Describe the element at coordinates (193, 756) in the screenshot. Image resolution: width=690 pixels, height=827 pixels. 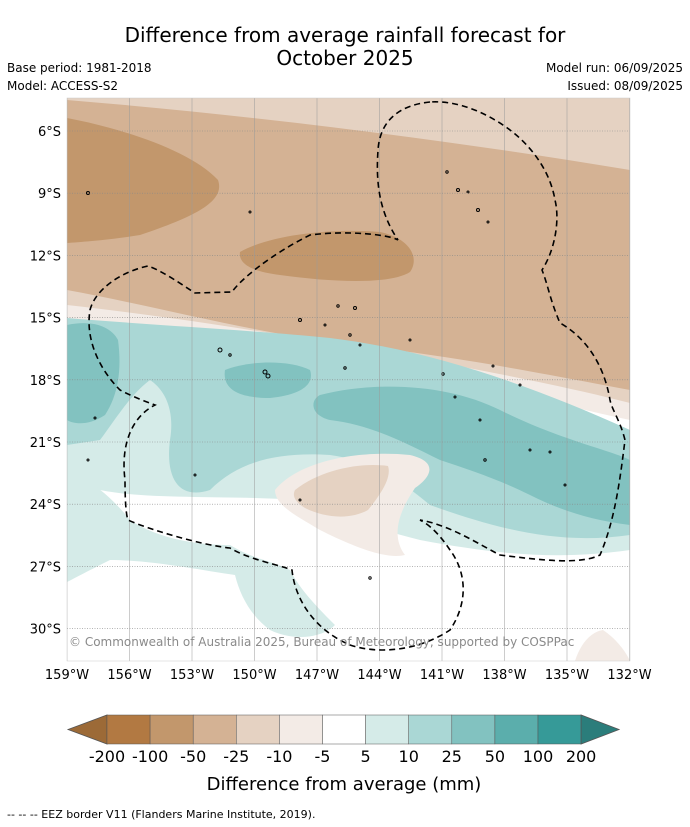
I see `colorbar-label: -50` at that location.